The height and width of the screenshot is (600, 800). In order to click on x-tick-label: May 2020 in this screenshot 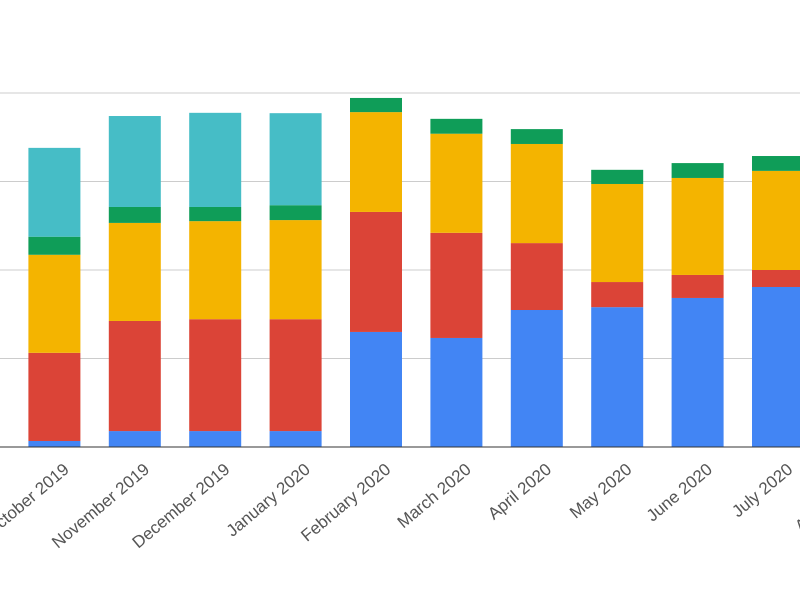, I will do `click(600, 491)`.